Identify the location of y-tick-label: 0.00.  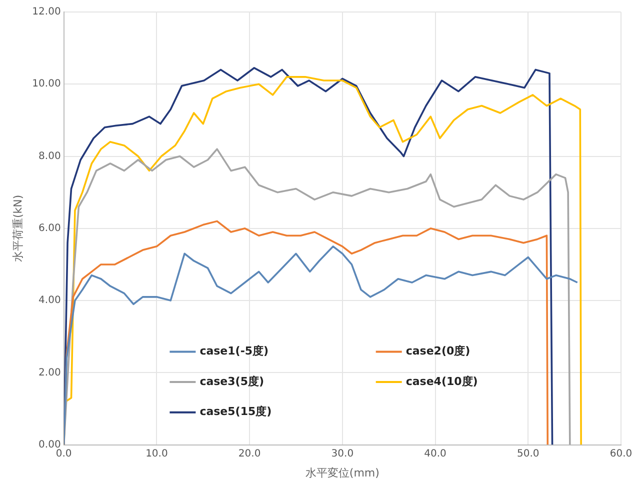
(49, 444).